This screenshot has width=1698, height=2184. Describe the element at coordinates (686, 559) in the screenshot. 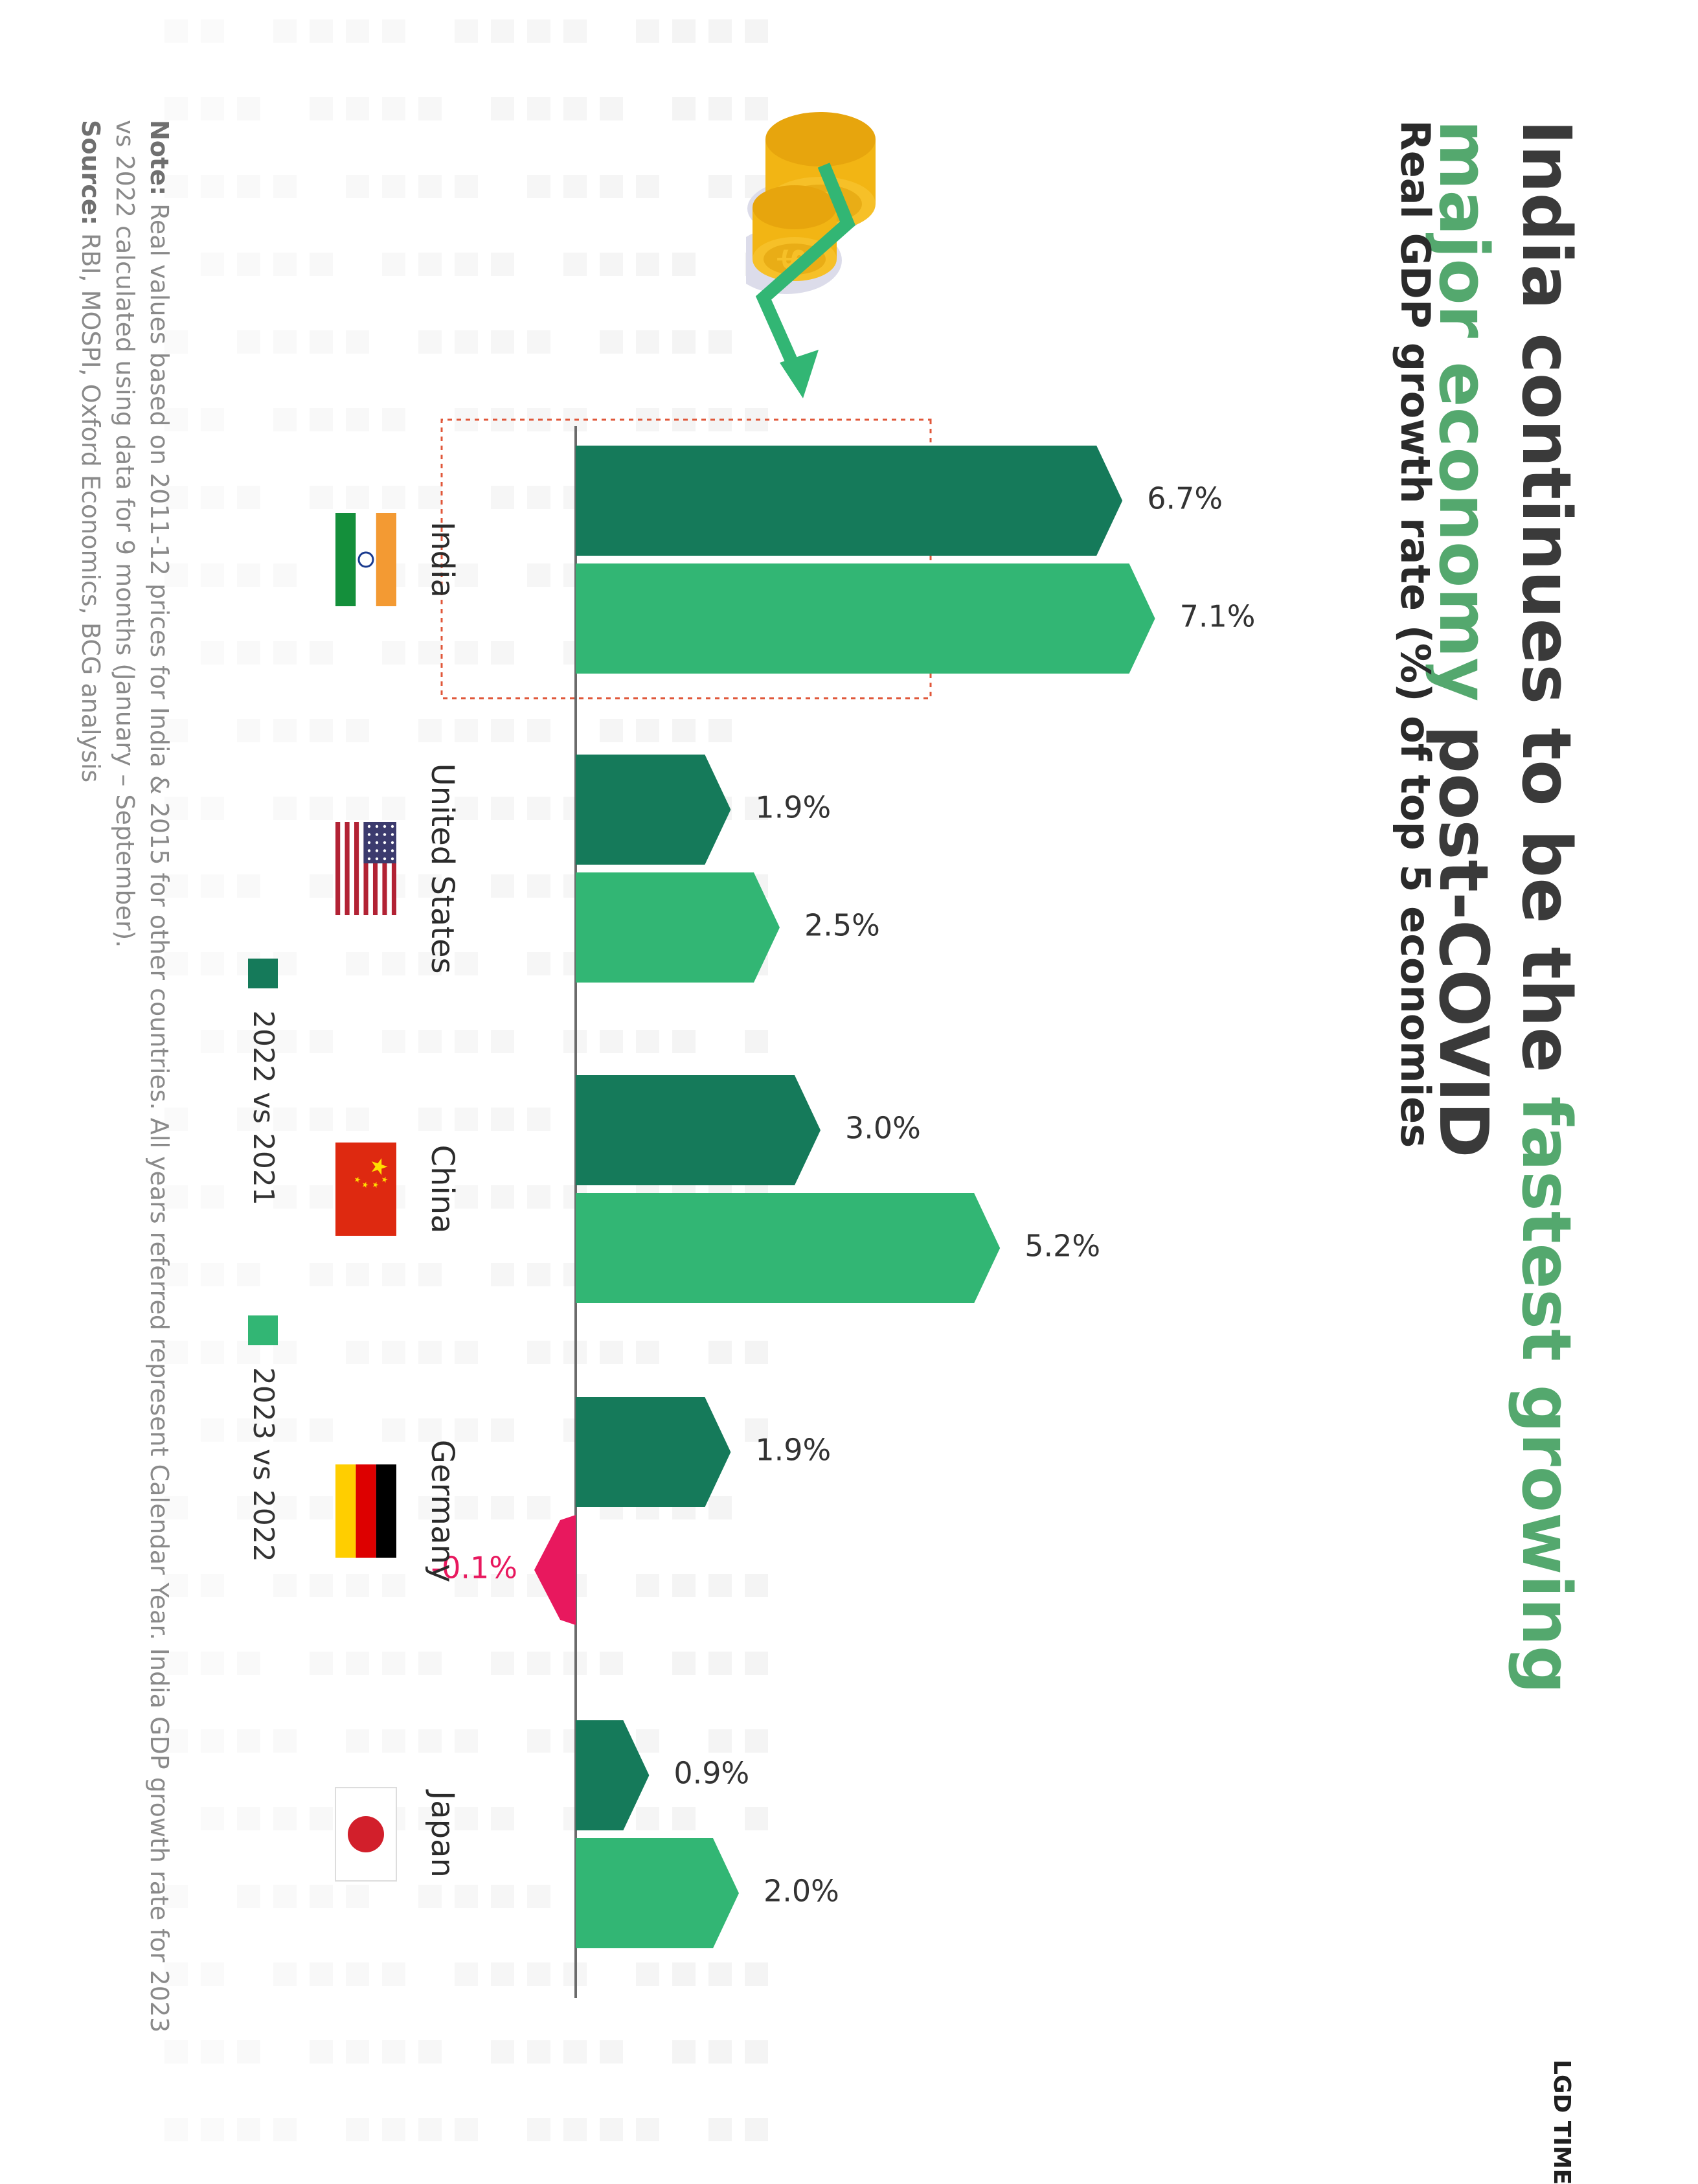

I see `highlight-box` at that location.